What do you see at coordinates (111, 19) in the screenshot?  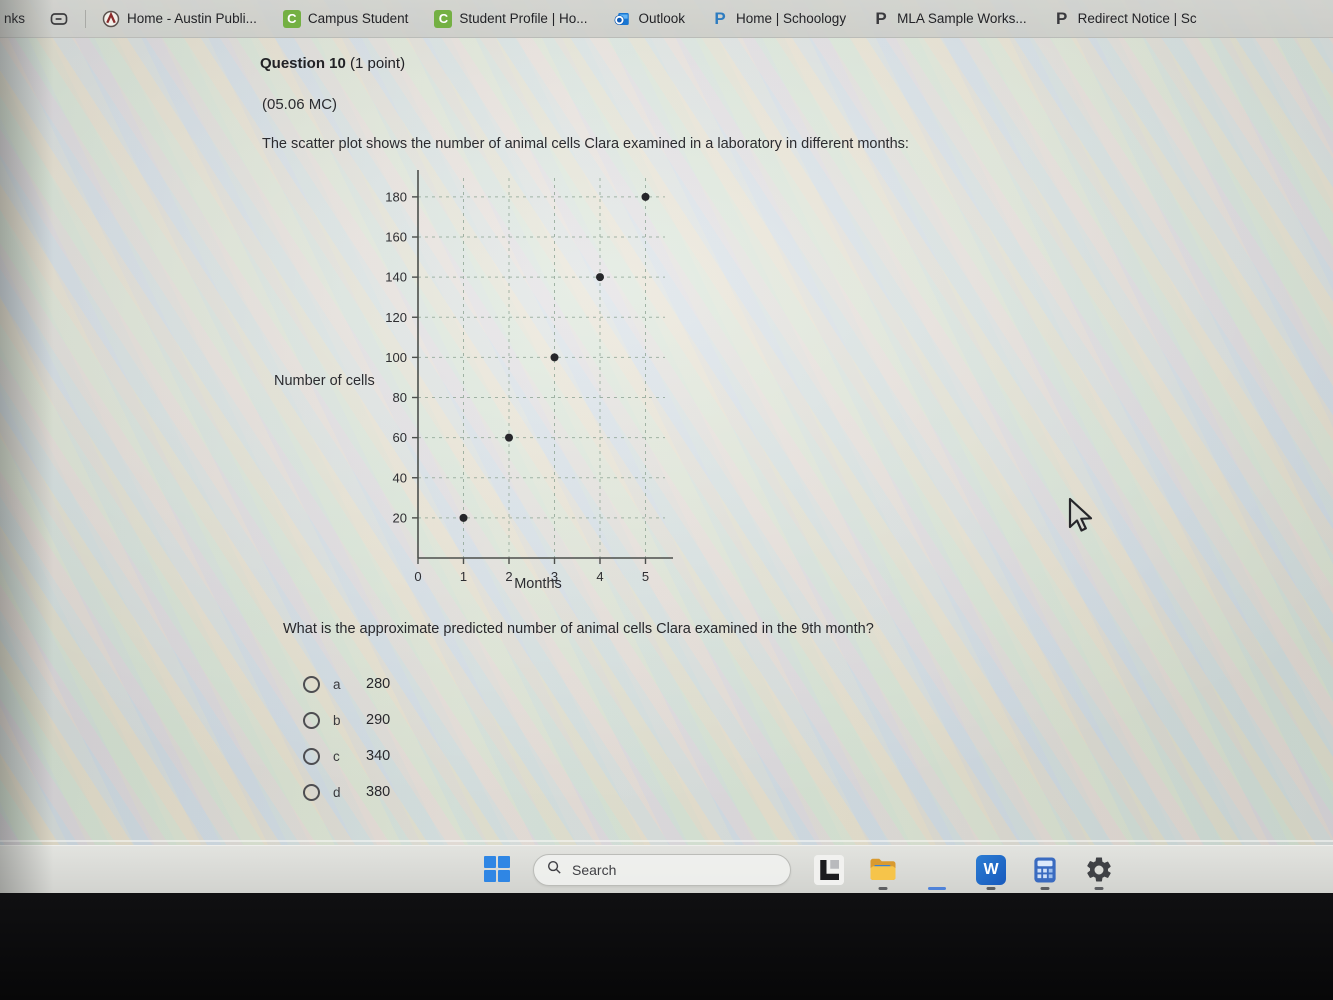 I see `austin-schools-favicon-icon` at bounding box center [111, 19].